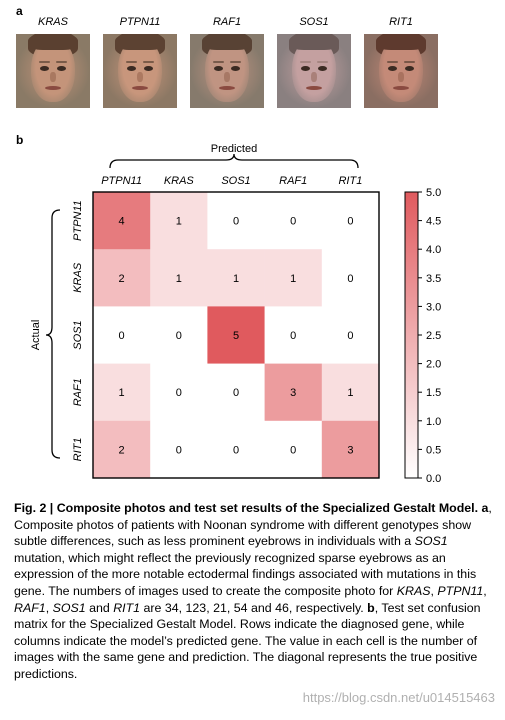  What do you see at coordinates (433, 307) in the screenshot?
I see `colorbar-tick-label: 3.0` at bounding box center [433, 307].